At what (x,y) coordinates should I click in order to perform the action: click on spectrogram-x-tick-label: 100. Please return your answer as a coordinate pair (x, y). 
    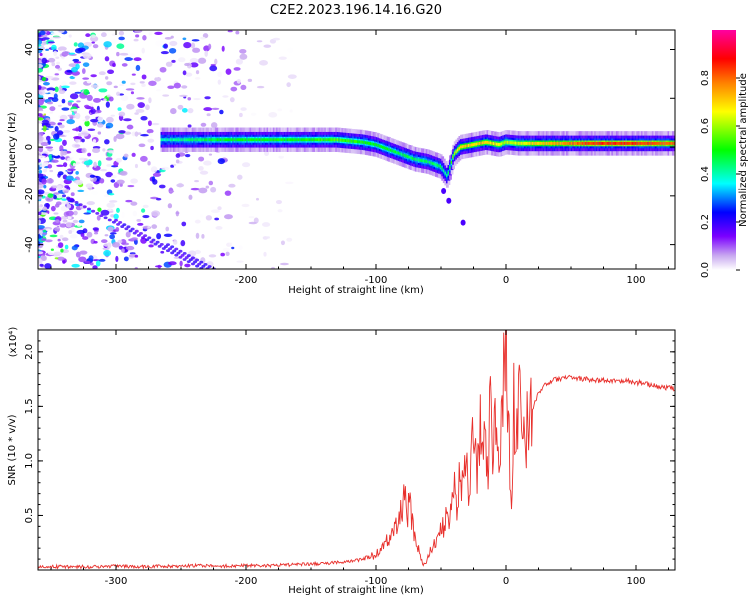
    Looking at the image, I should click on (635, 280).